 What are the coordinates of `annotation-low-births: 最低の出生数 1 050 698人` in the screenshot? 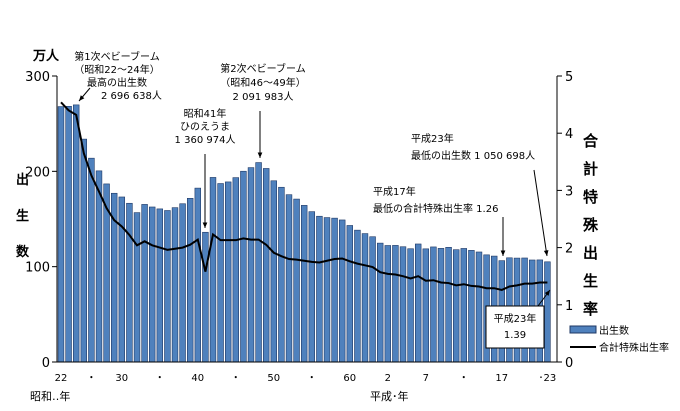 It's located at (473, 155).